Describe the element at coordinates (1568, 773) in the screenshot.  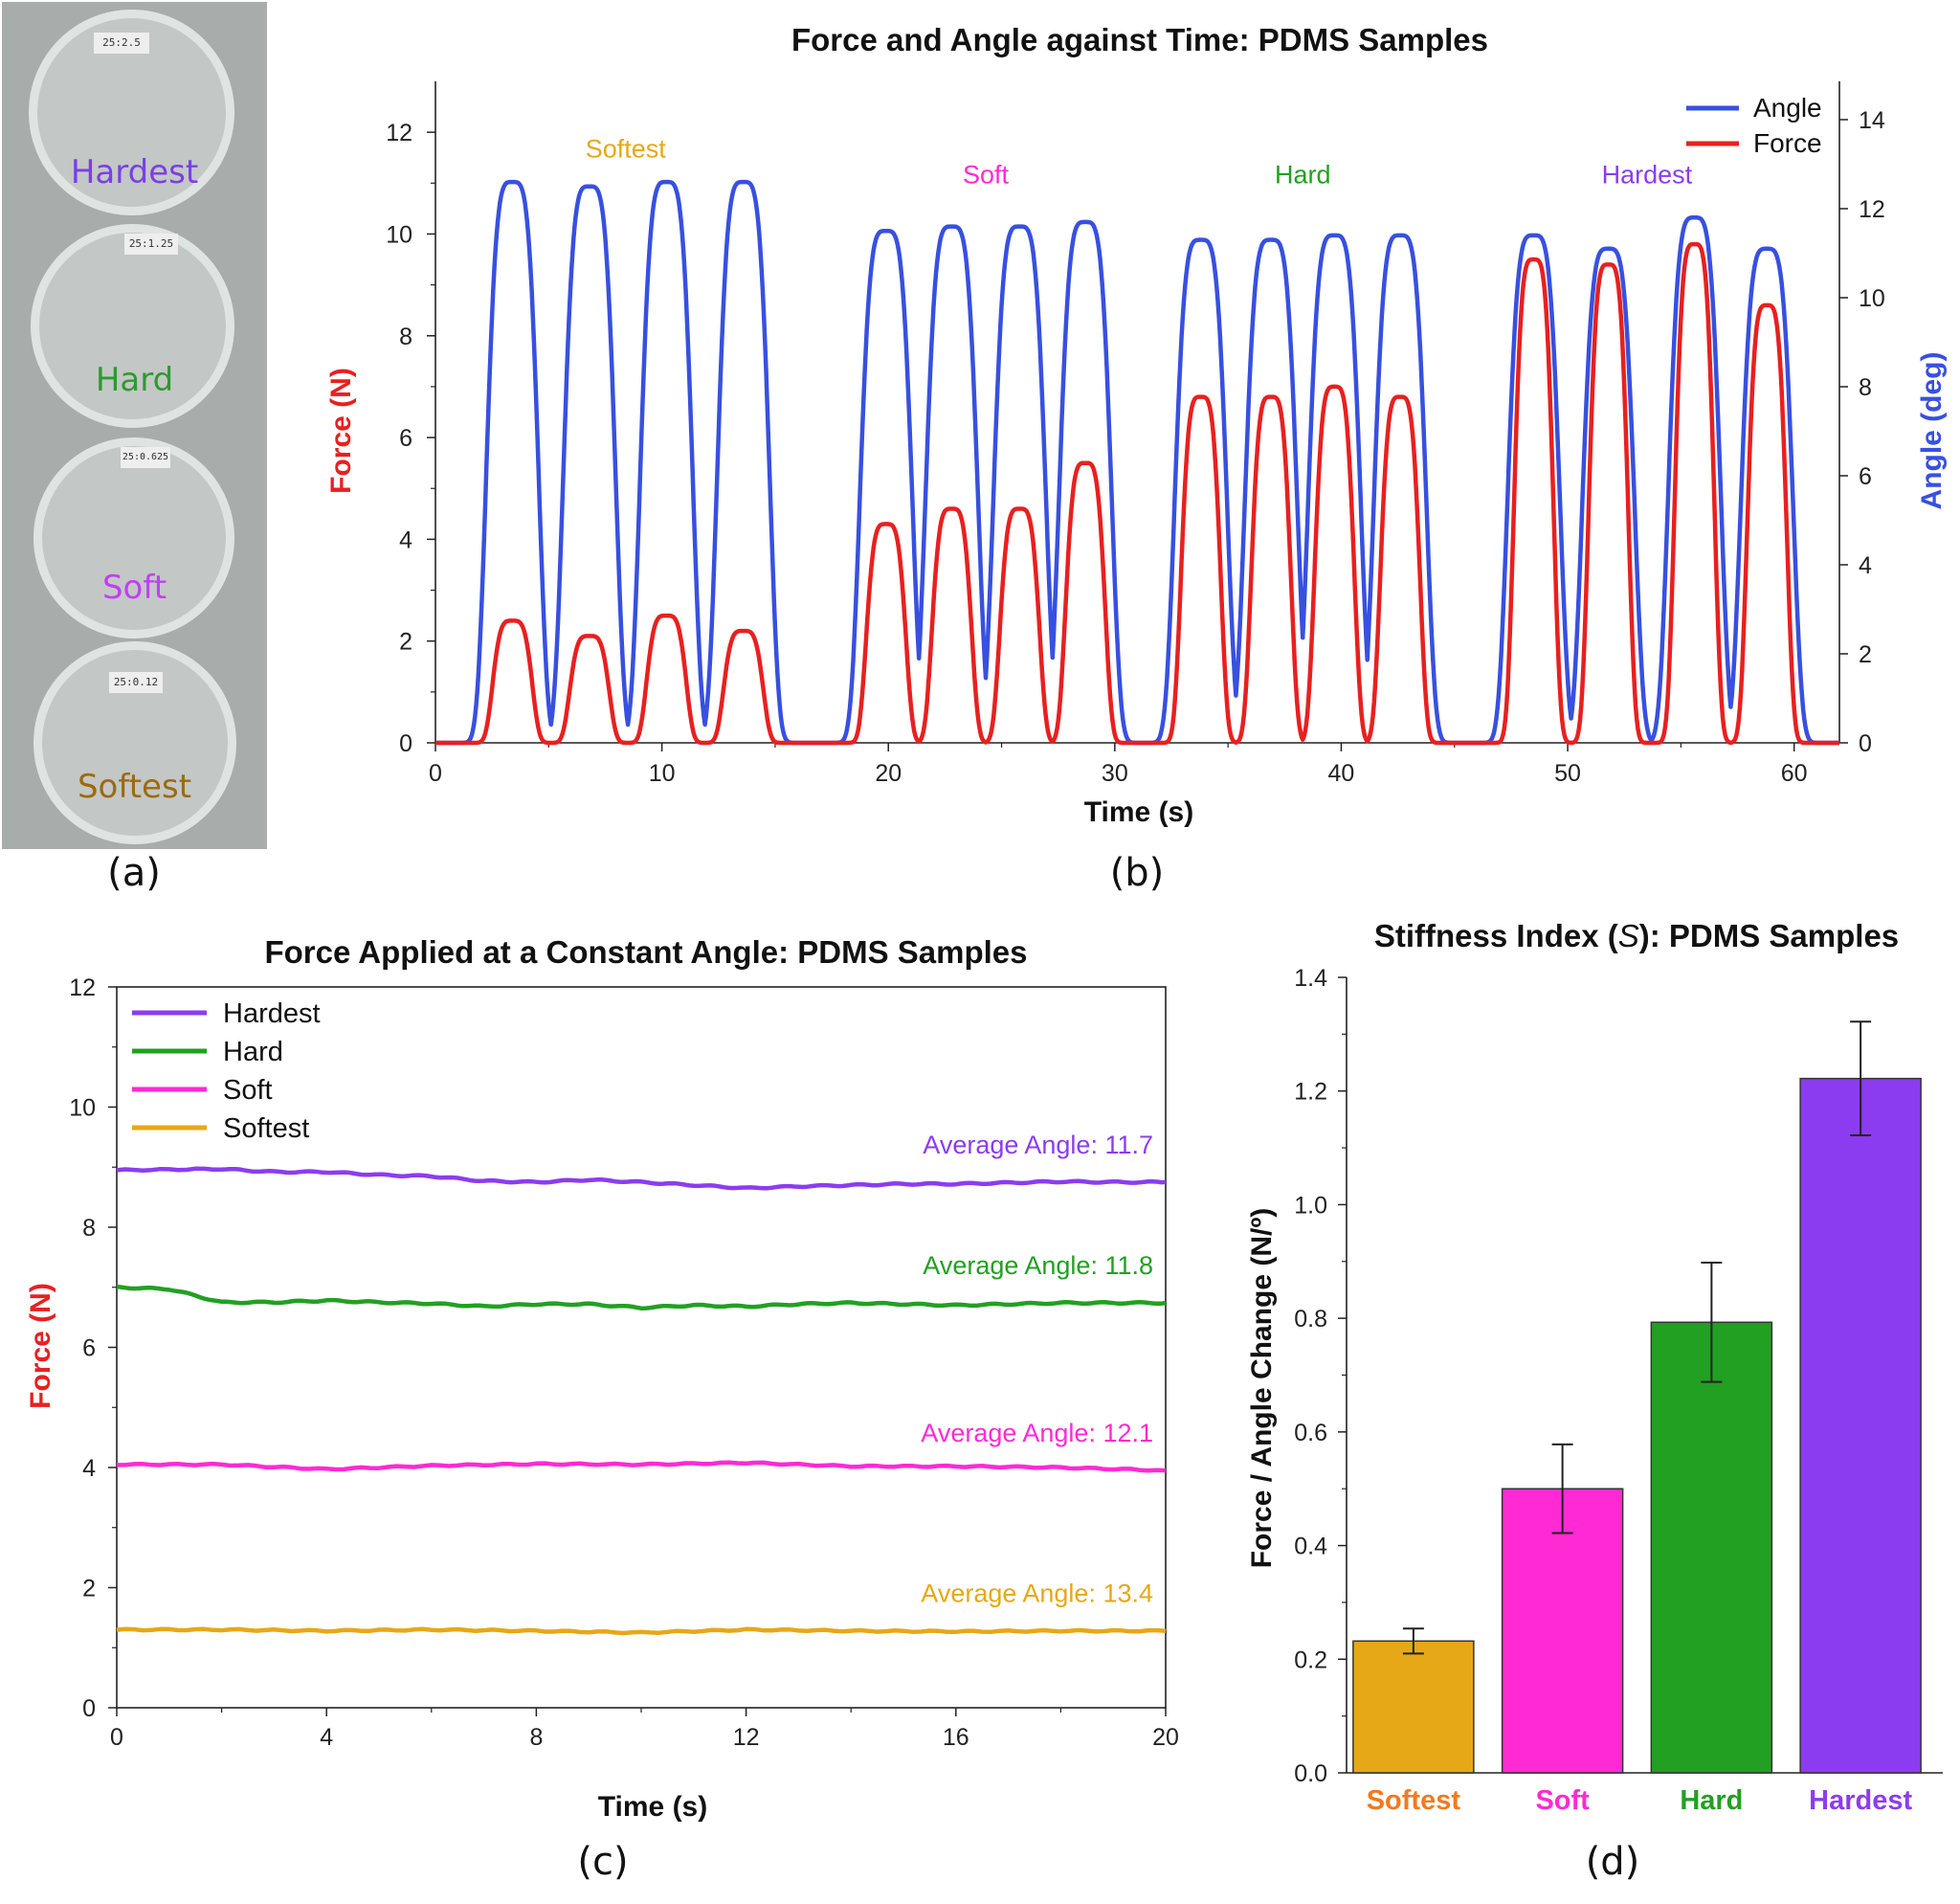
I see `chart-b-xtick-label: 50` at that location.